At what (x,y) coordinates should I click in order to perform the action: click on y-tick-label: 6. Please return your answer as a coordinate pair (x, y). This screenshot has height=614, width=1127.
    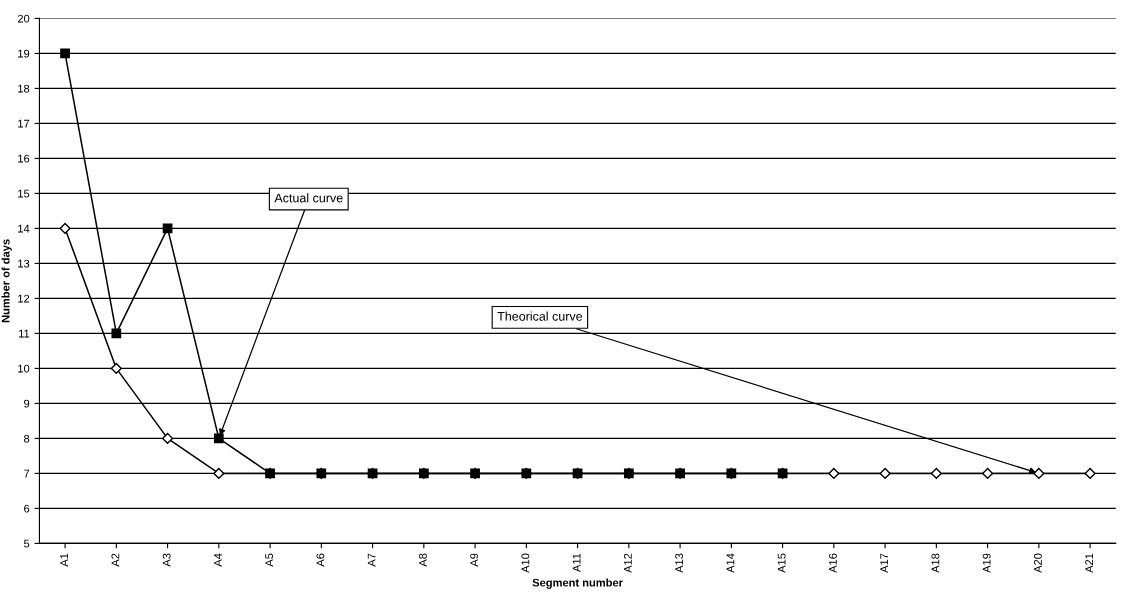
    Looking at the image, I should click on (27, 508).